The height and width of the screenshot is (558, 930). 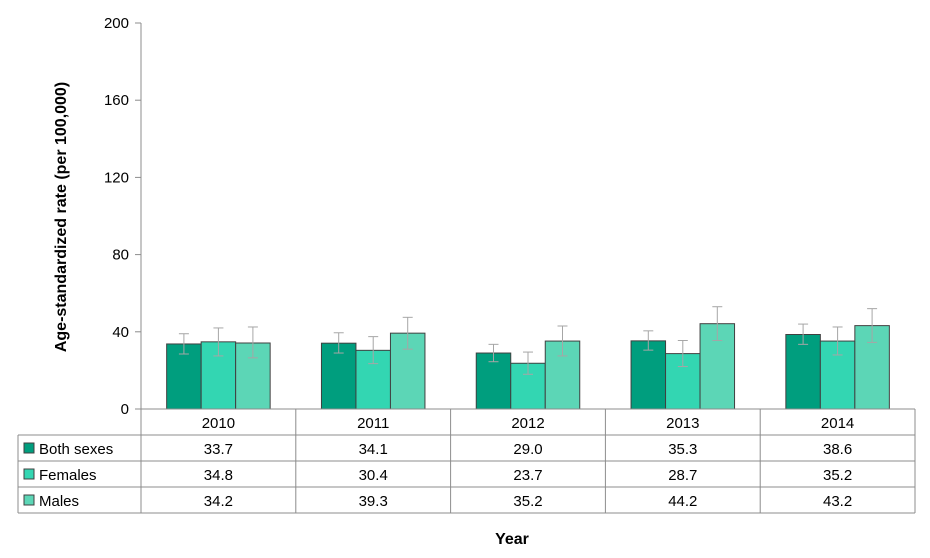 What do you see at coordinates (837, 449) in the screenshot?
I see `data-label: 38.6` at bounding box center [837, 449].